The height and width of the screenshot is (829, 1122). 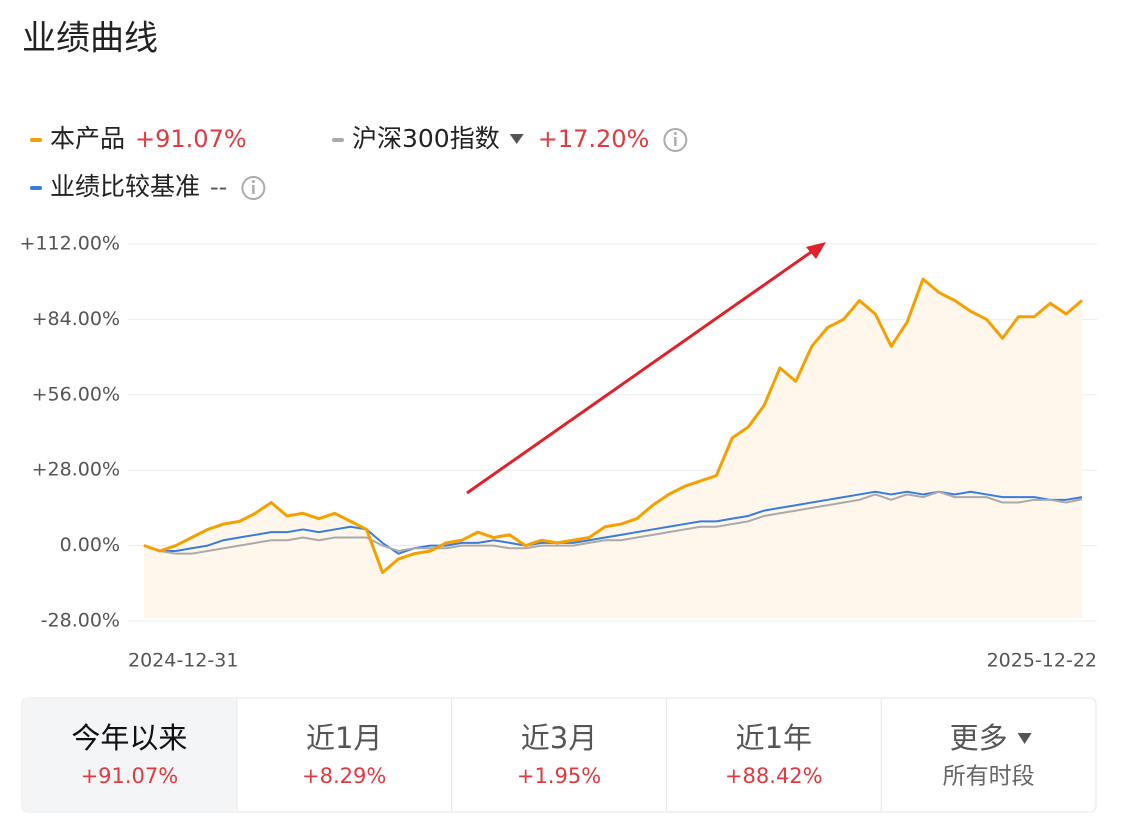 I want to click on y-tick-label: +56.00%, so click(x=76, y=394).